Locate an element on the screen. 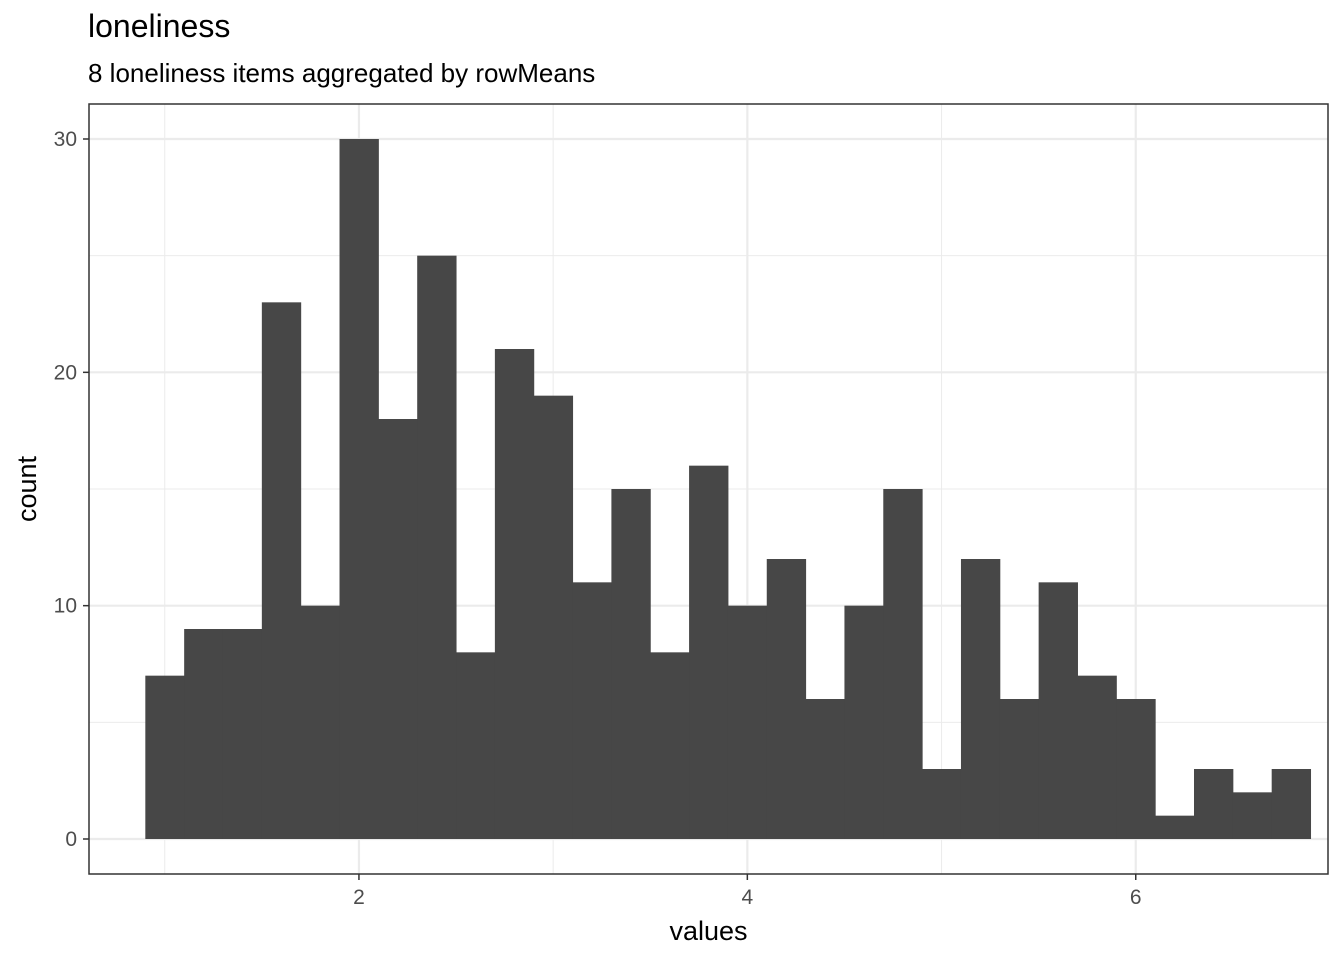  y-axis-label: count is located at coordinates (27, 488).